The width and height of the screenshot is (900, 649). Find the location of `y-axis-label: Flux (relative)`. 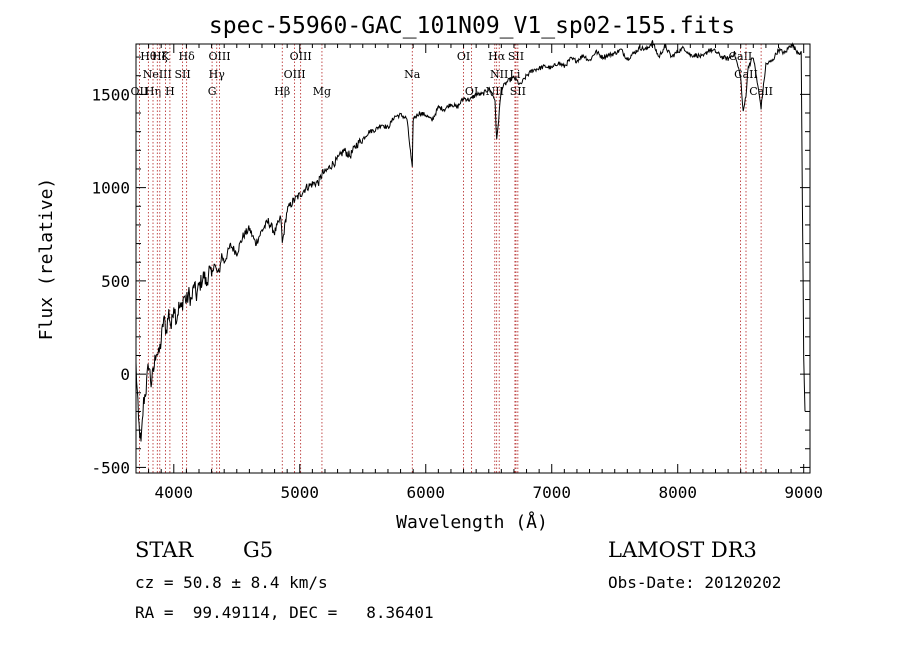

y-axis-label: Flux (relative) is located at coordinates (46, 259).